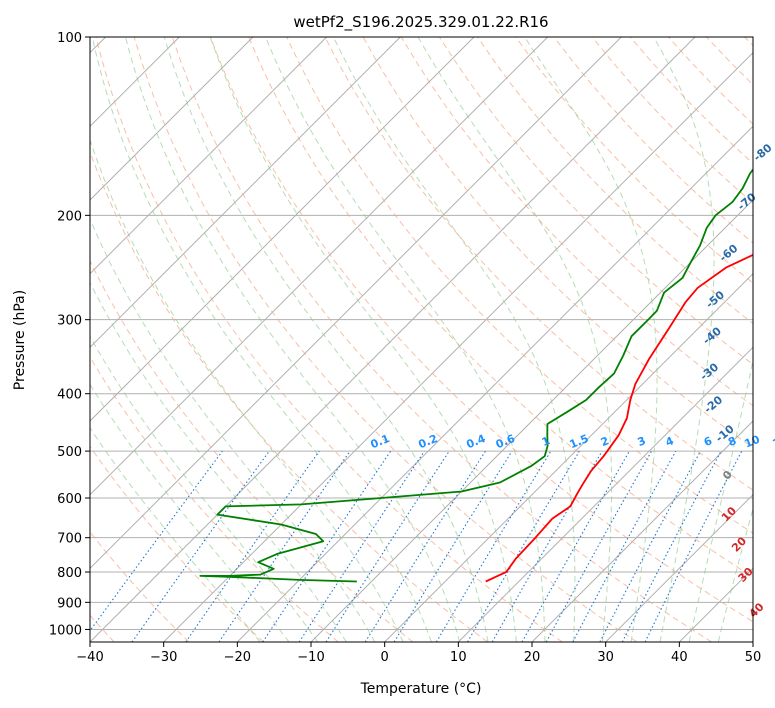 Image resolution: width=775 pixels, height=708 pixels. I want to click on y-tick-label: 700, so click(69, 539).